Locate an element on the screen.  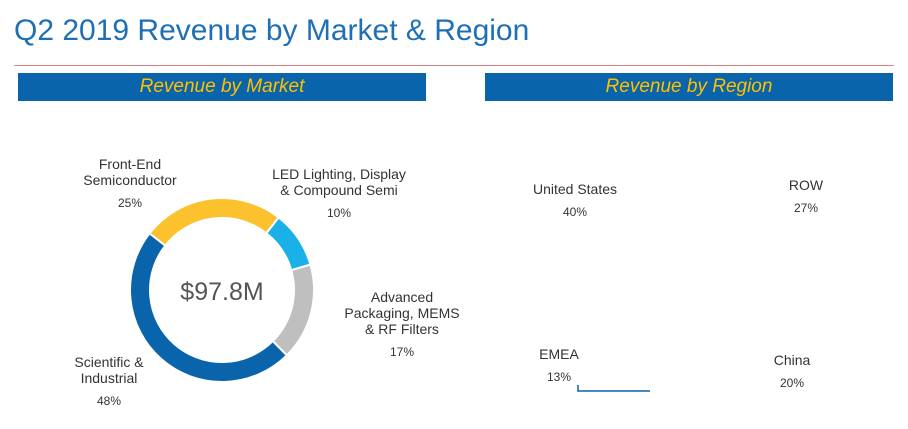
market-label-3-line-0: Scientific & is located at coordinates (109, 362).